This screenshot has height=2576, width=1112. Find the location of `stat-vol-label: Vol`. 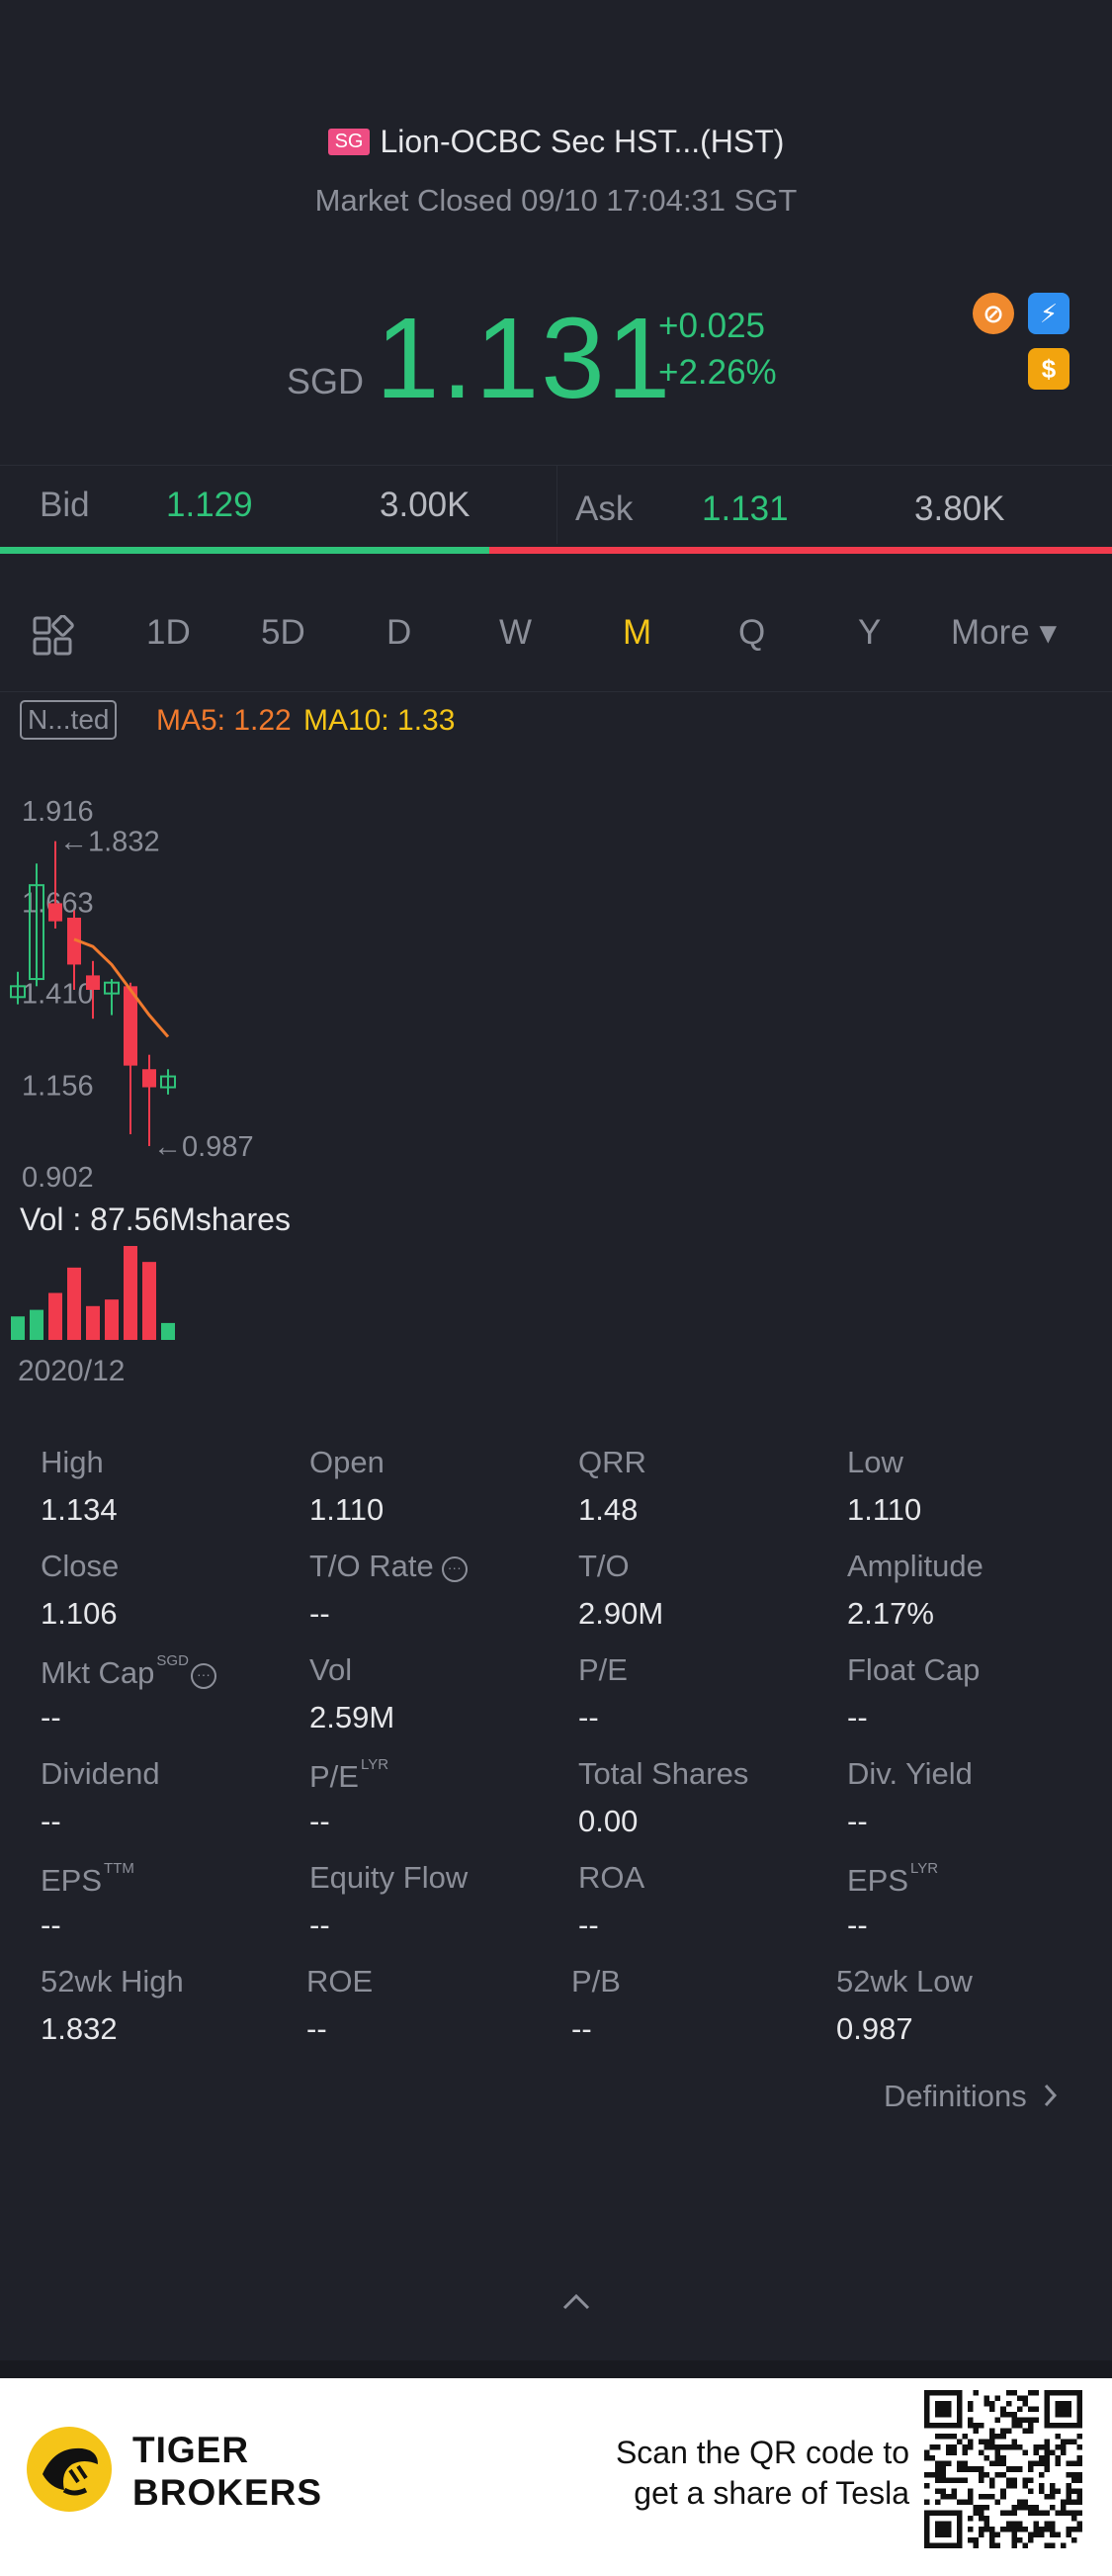

stat-vol-label: Vol is located at coordinates (331, 1669).